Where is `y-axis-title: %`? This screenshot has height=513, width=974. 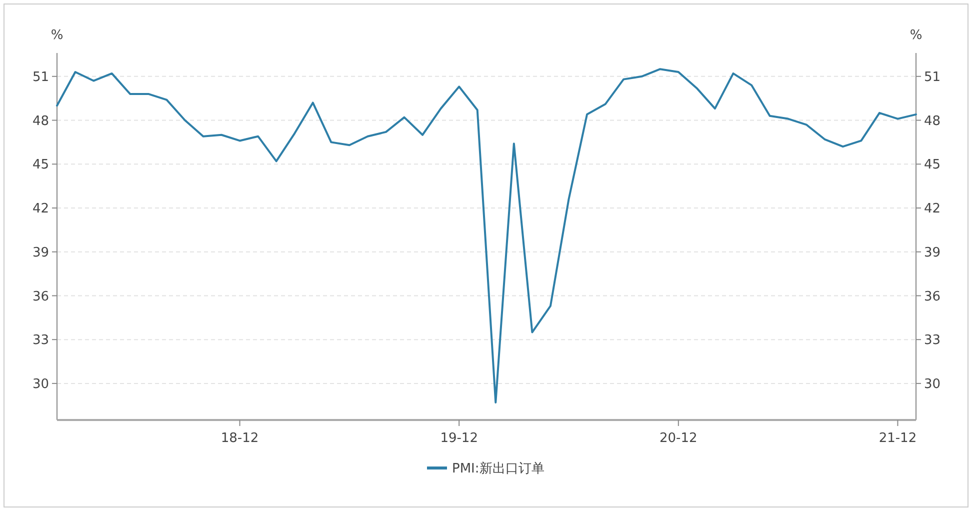
y-axis-title: % is located at coordinates (57, 35).